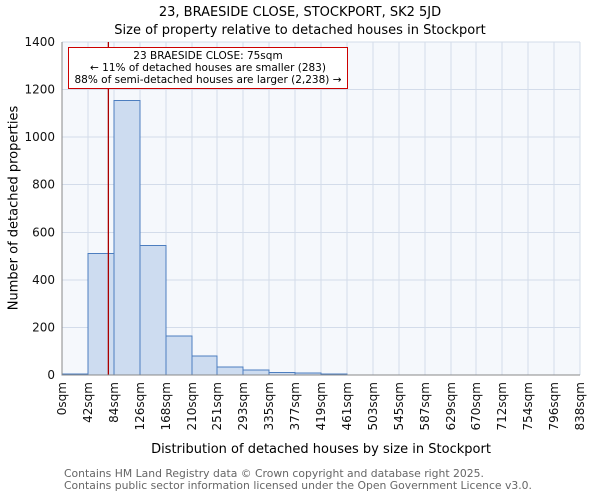  I want to click on x-tick-label: 712sqm, so click(502, 406).